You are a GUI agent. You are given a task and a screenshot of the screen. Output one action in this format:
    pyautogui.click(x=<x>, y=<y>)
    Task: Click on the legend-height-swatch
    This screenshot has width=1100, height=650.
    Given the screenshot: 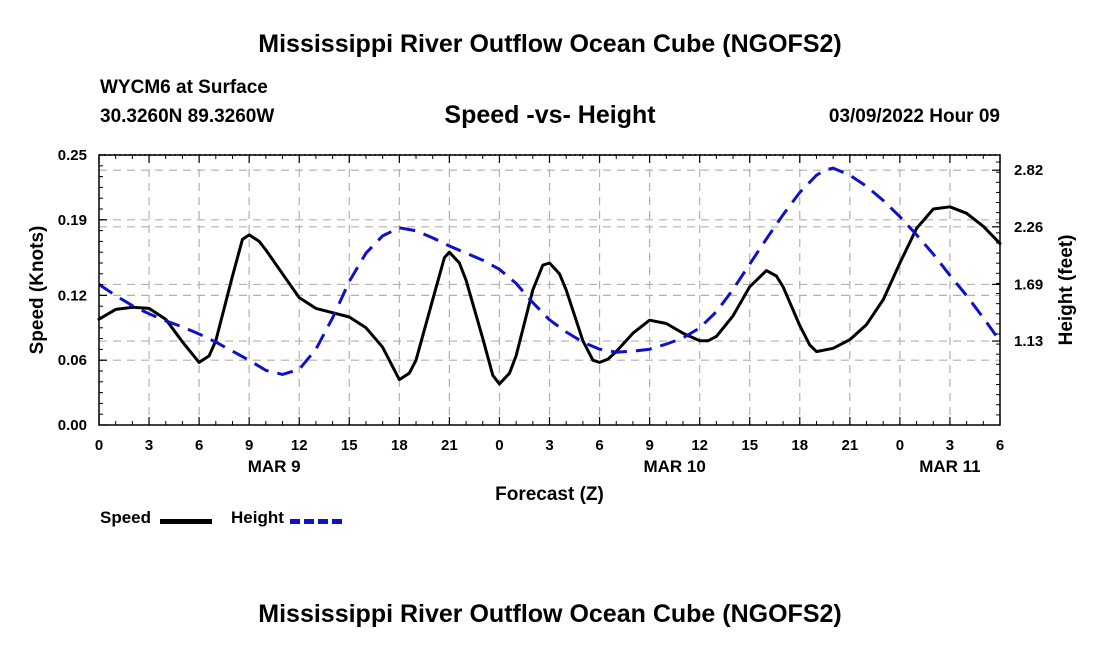 What is the action you would take?
    pyautogui.click(x=316, y=521)
    